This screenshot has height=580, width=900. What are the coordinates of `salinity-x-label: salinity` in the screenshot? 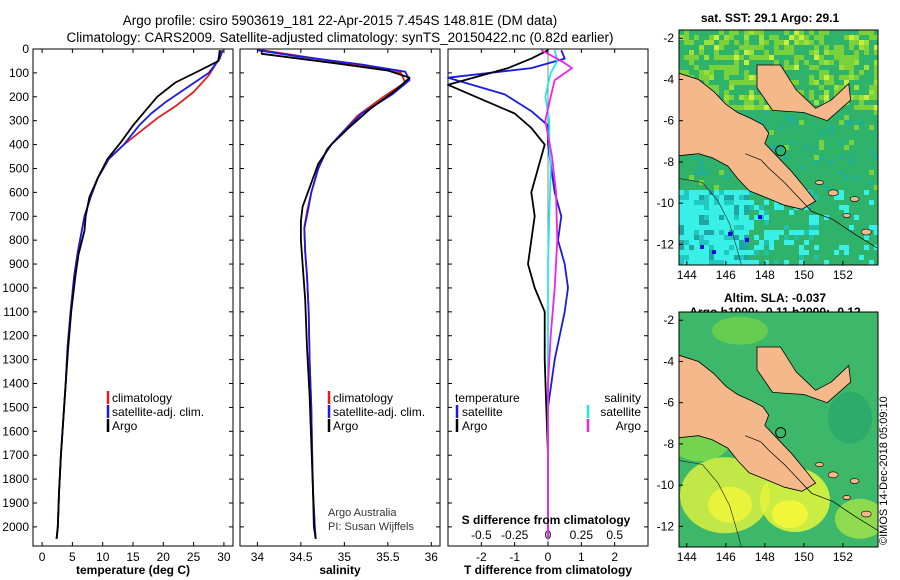 It's located at (340, 570).